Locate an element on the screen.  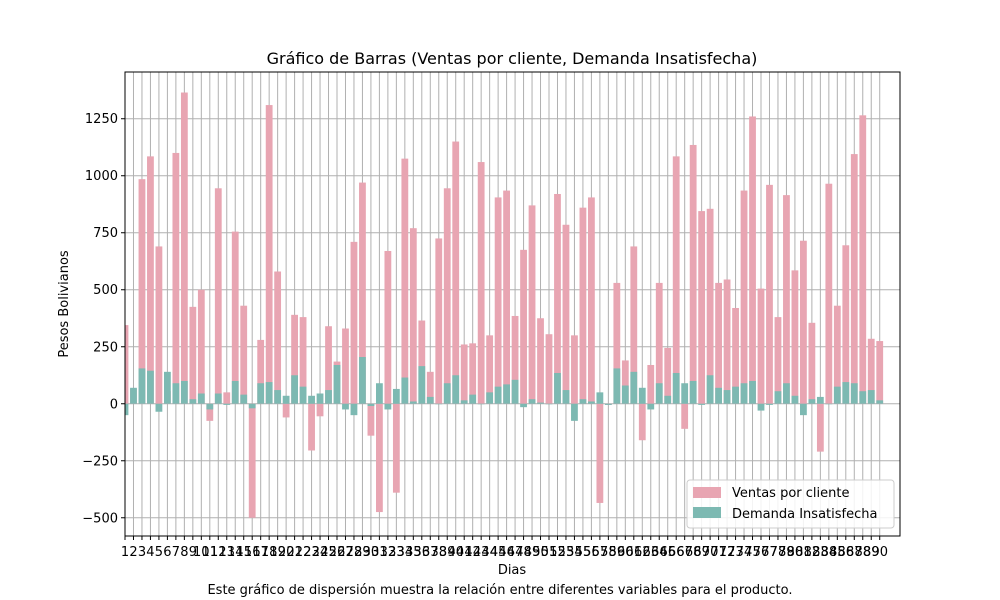
y-axis: −500 −250 0 250 500 750 1000 1250 is located at coordinates (103, 319).